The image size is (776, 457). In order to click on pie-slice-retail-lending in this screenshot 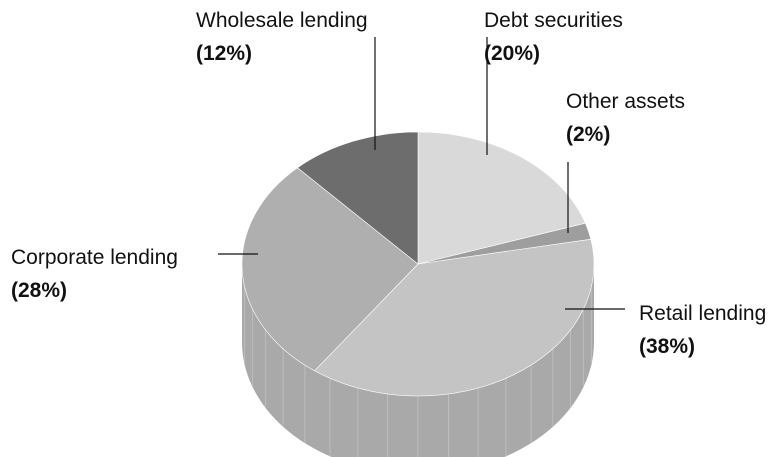, I will do `click(454, 317)`.